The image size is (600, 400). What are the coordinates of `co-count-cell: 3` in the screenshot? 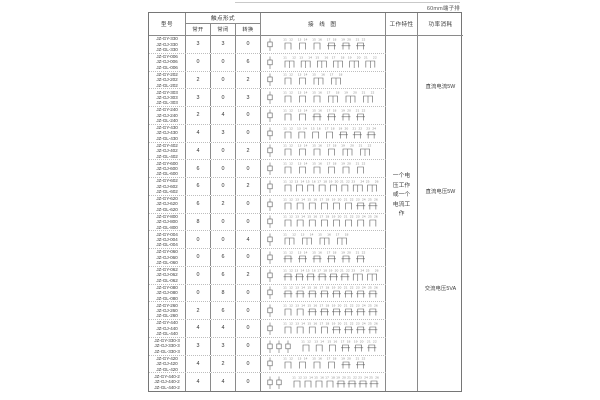 It's located at (248, 97).